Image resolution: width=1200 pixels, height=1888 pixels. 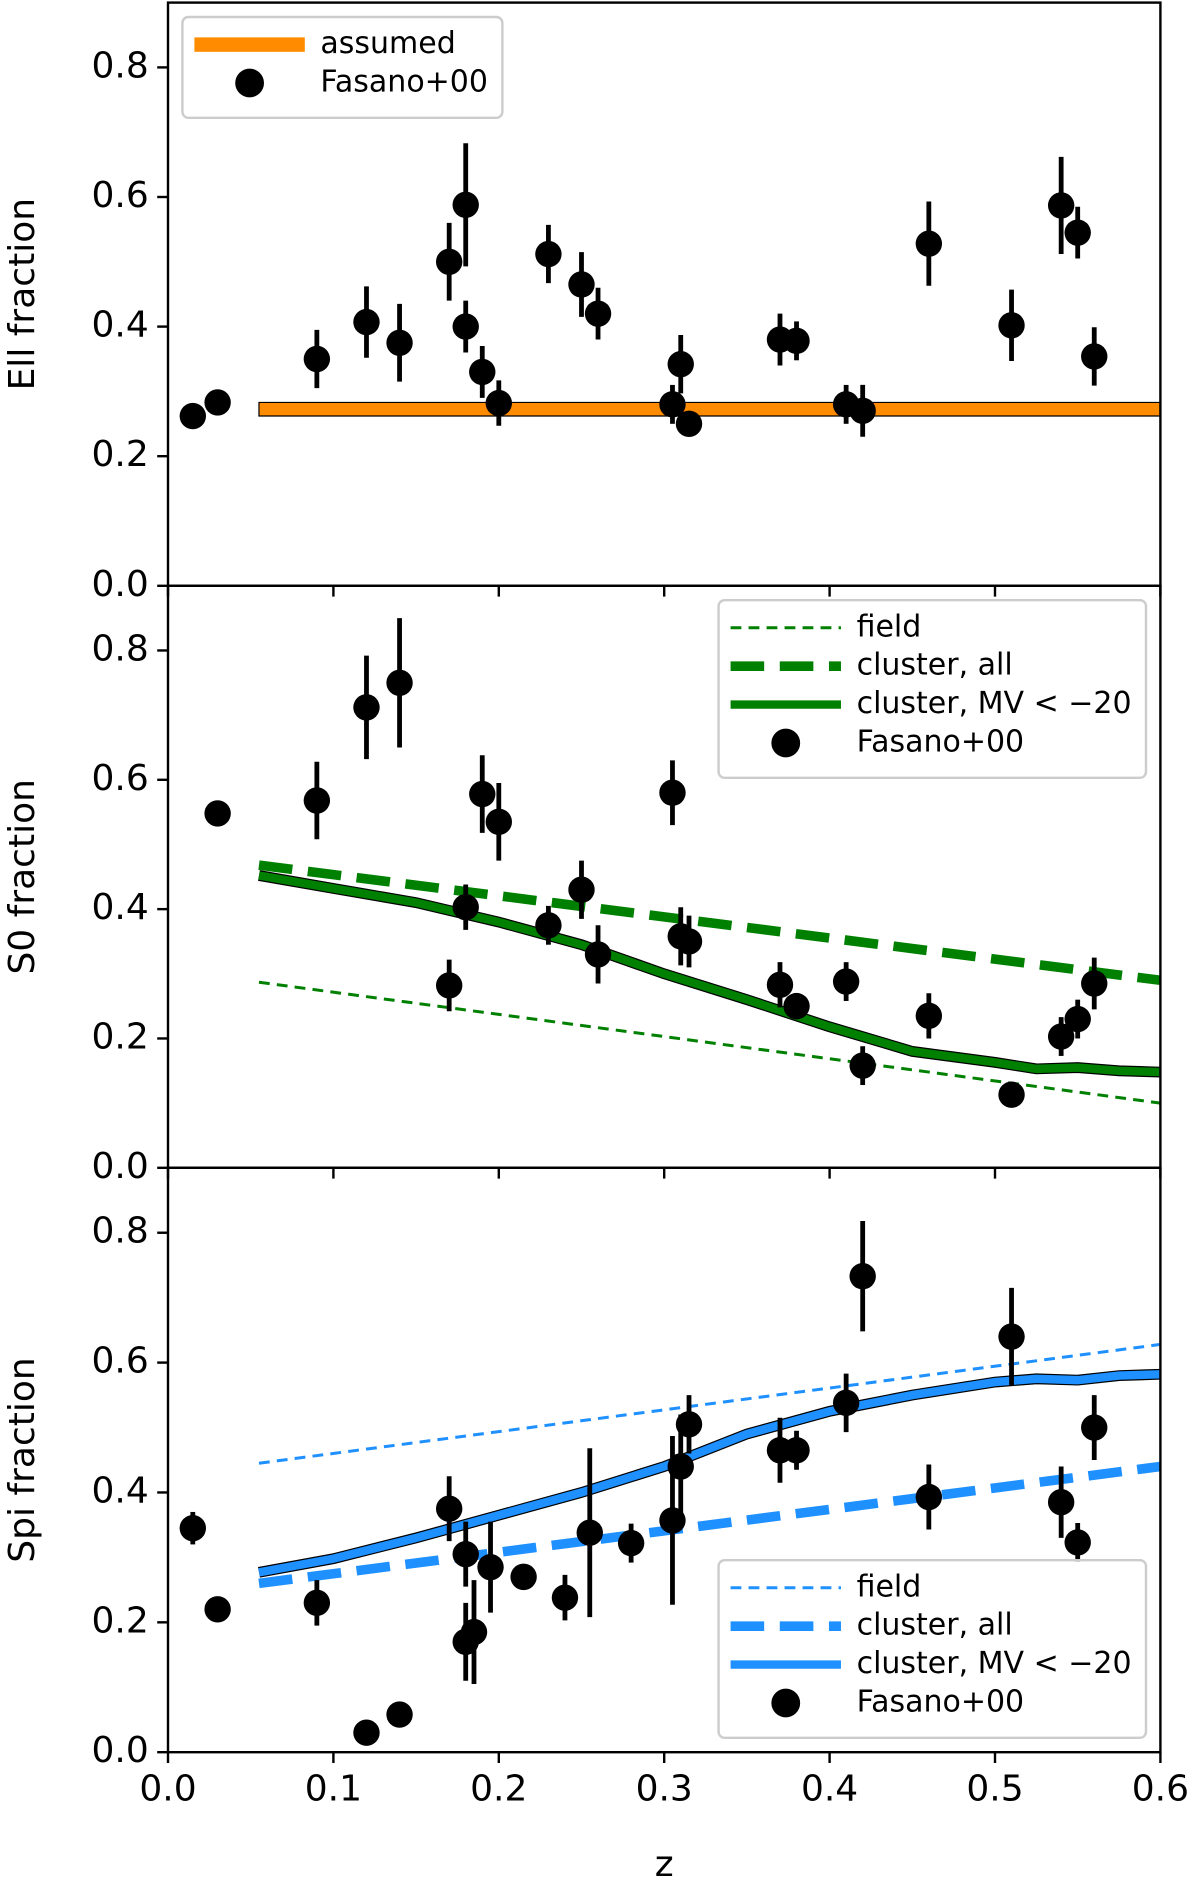 What do you see at coordinates (22, 294) in the screenshot?
I see `y-axis-label: Ell fraction` at bounding box center [22, 294].